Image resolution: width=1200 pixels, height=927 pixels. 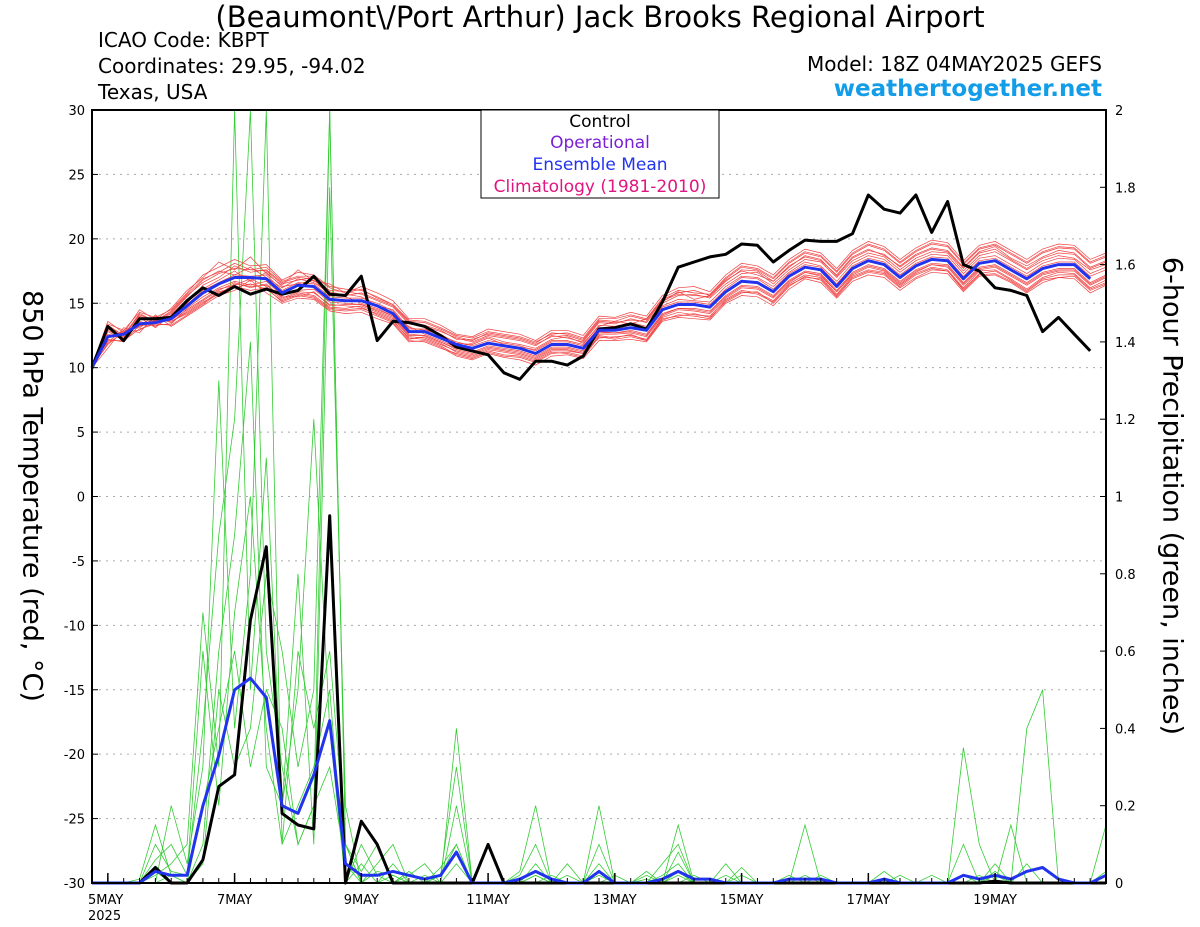 I want to click on coordinates: Coordinates: 29.95, -94.02, so click(x=232, y=66).